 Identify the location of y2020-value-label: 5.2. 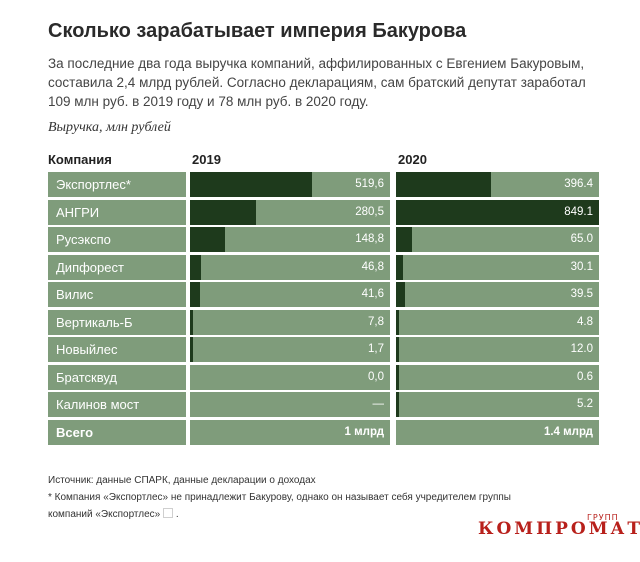
(585, 404).